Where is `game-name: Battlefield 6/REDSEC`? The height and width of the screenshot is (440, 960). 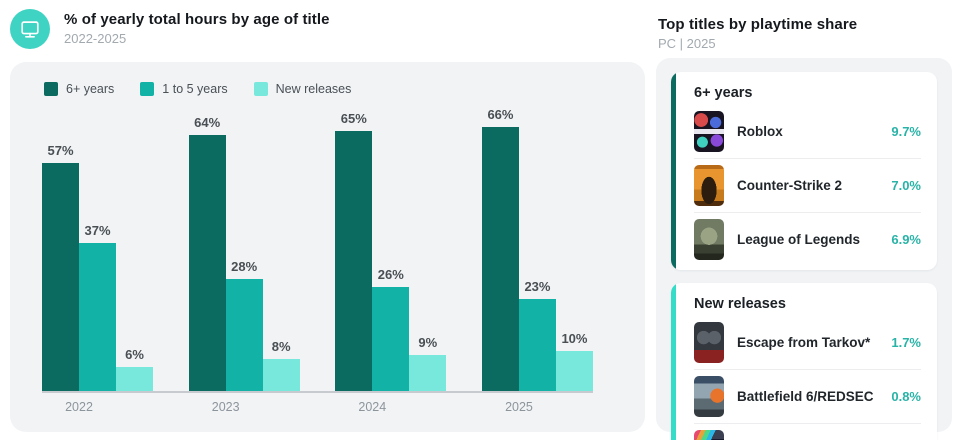 game-name: Battlefield 6/REDSEC is located at coordinates (805, 396).